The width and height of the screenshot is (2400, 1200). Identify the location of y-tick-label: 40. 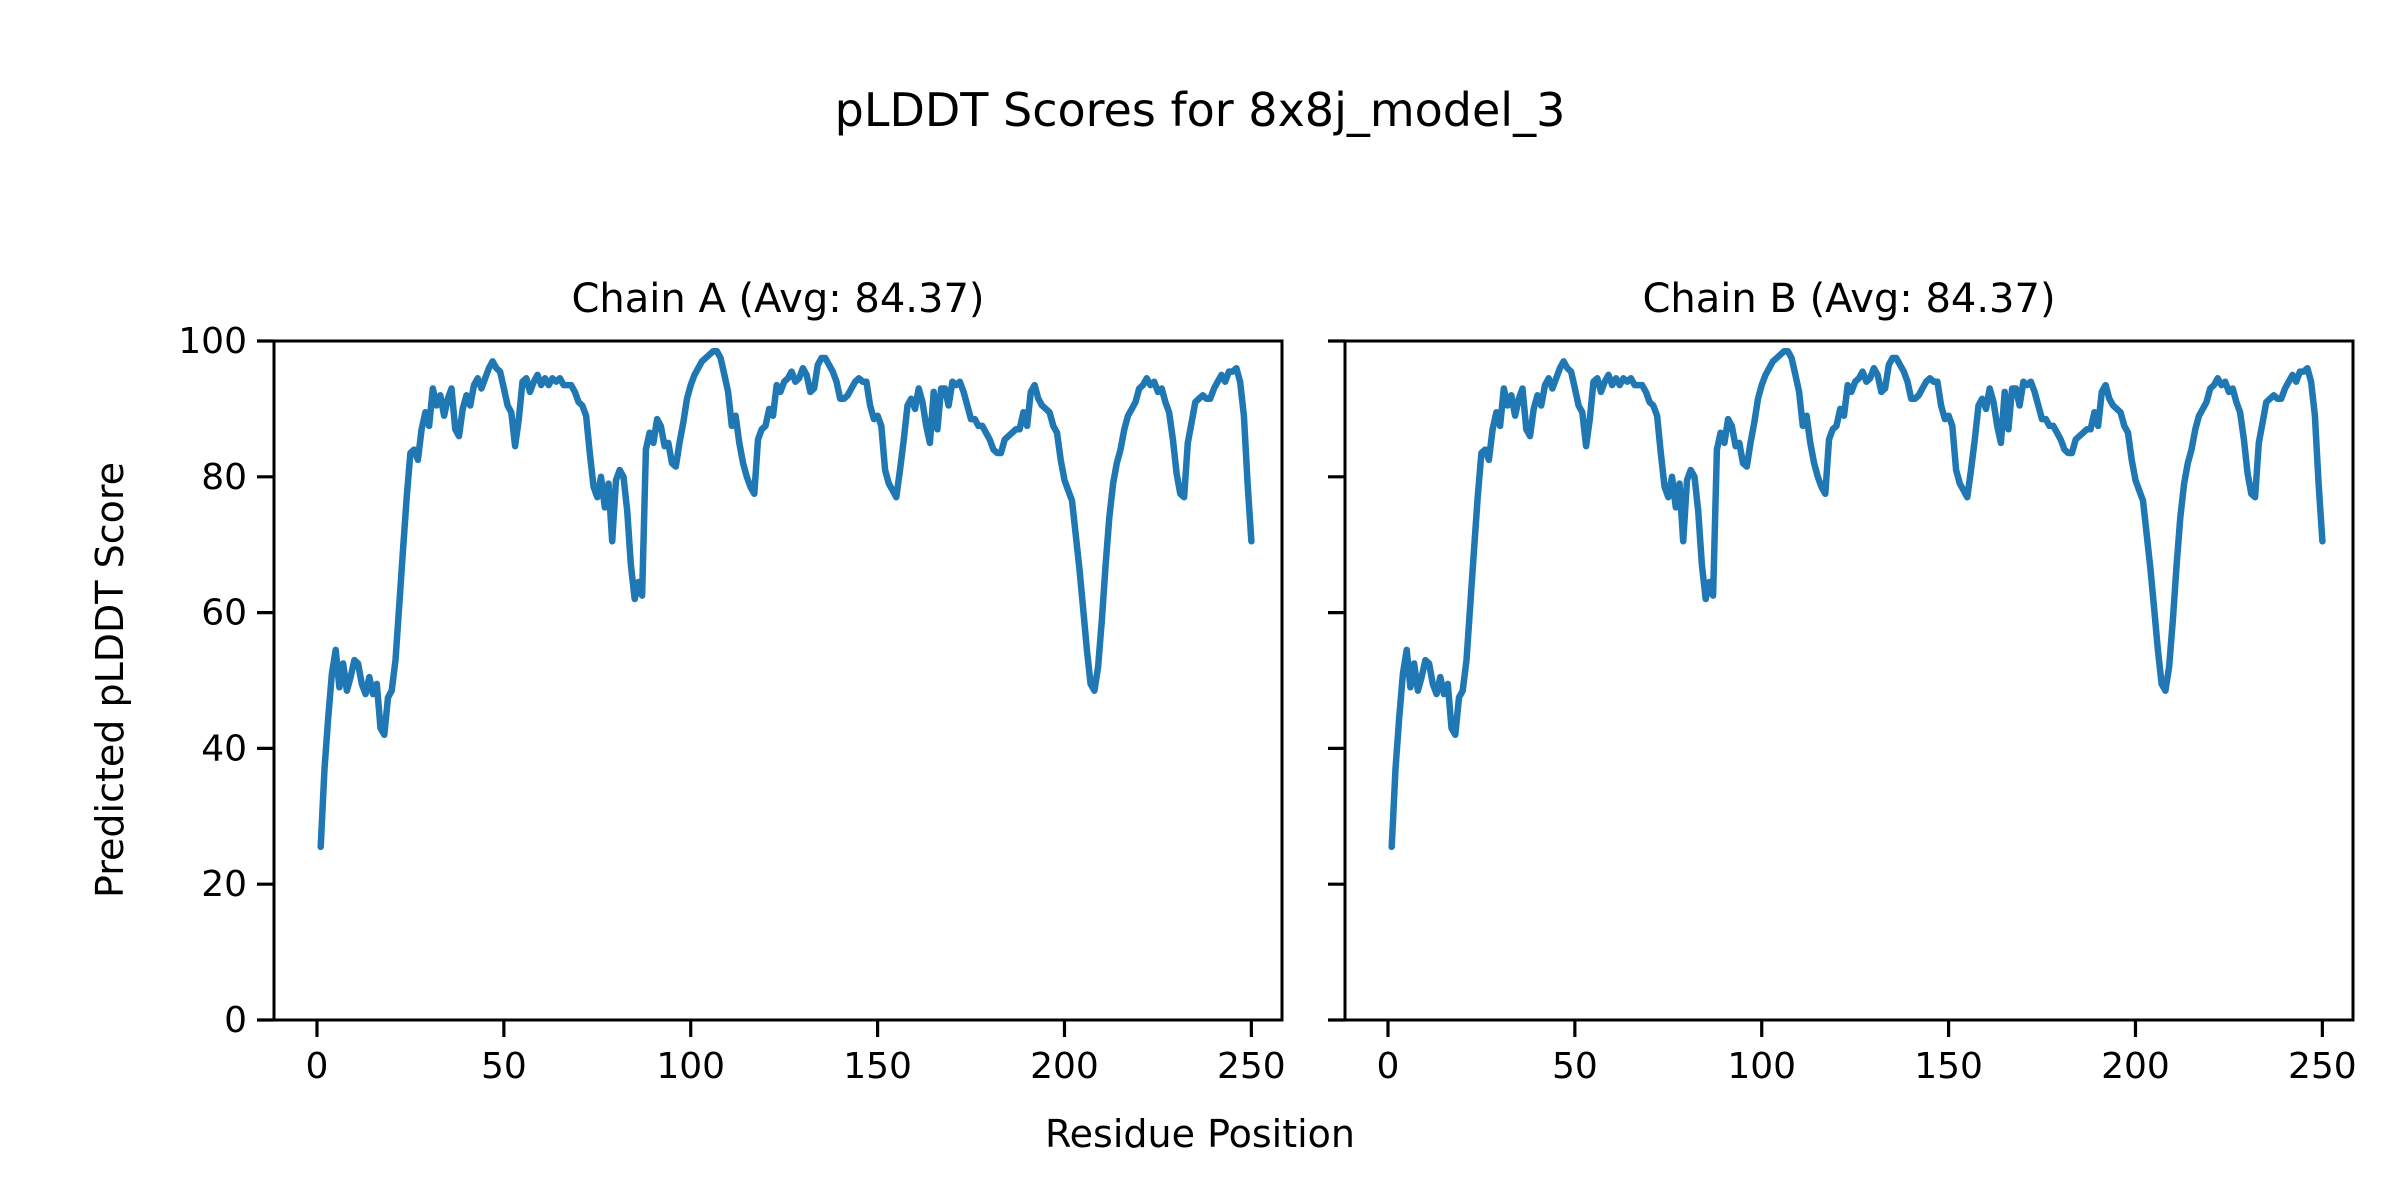
(224, 748).